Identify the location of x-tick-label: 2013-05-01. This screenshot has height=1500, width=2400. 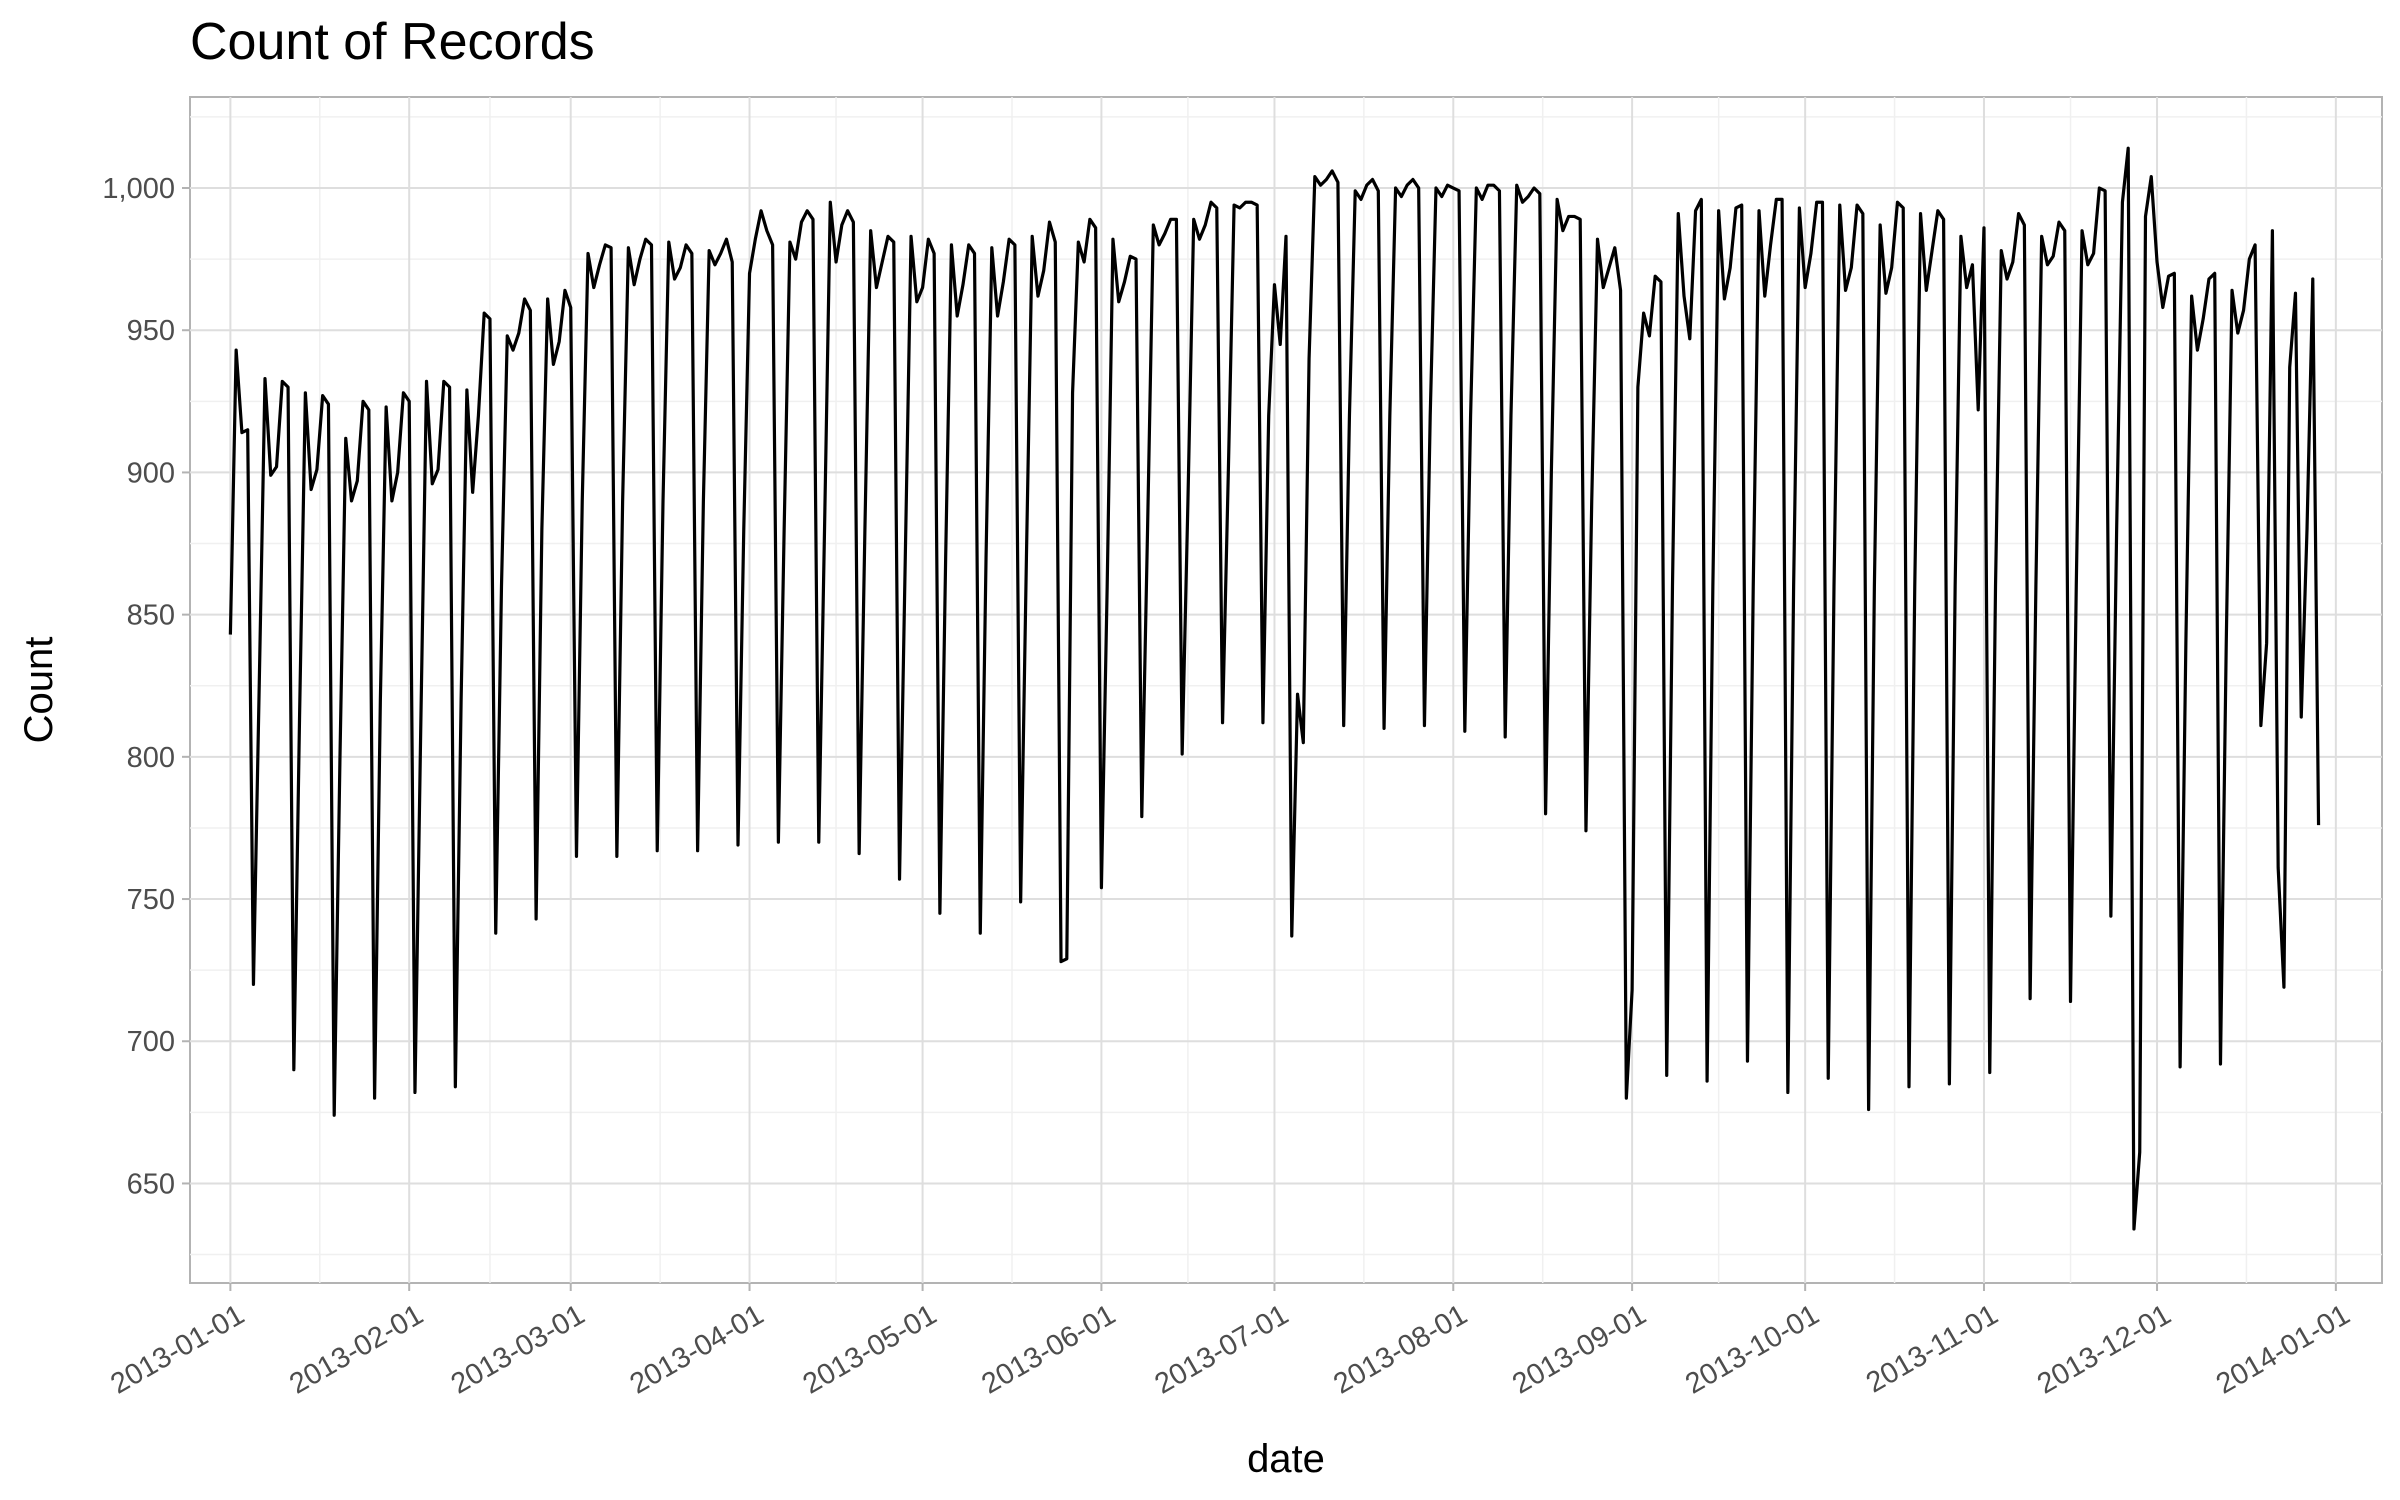
(870, 1350).